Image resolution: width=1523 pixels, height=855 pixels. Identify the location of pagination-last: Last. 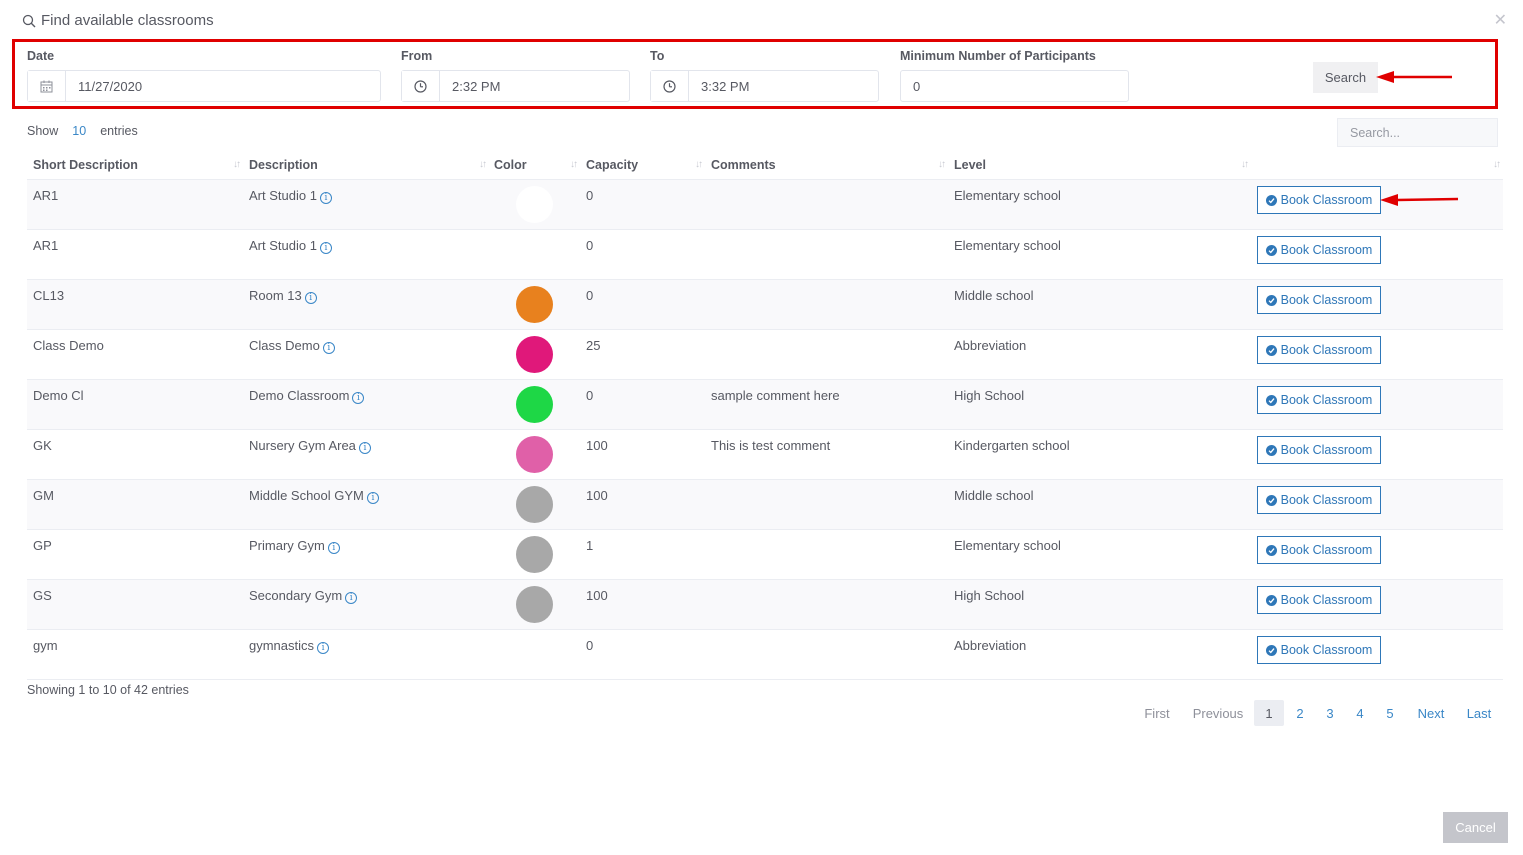
(1479, 713).